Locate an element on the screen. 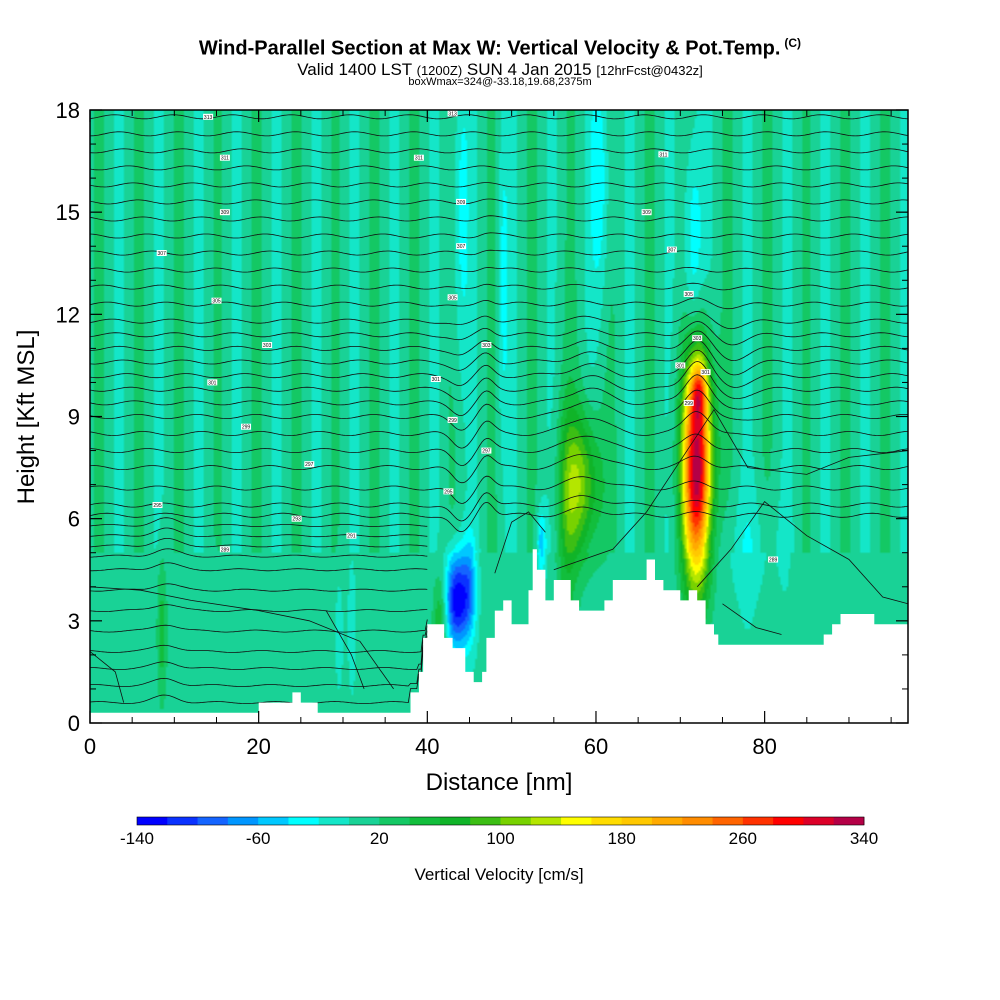 This screenshot has height=1000, width=1000. colorbar-label: -60 is located at coordinates (258, 838).